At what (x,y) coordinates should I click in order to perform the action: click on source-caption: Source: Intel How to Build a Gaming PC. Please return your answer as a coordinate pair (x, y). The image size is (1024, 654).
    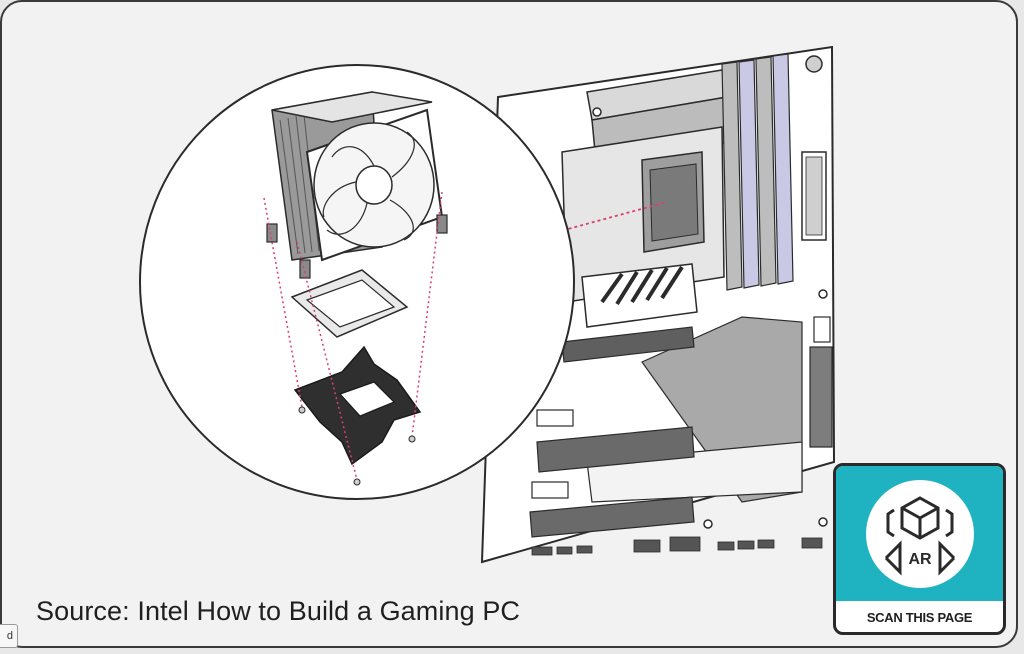
    Looking at the image, I should click on (278, 611).